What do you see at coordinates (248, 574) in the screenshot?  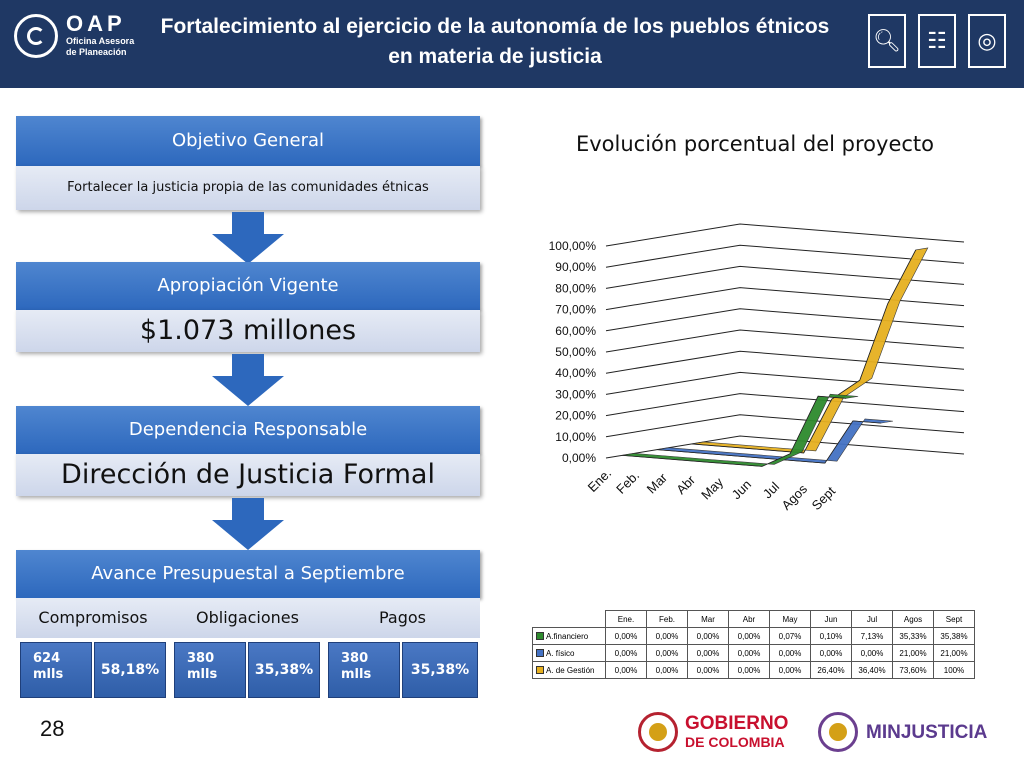 I see `avance-heading: Avance Presupuestal a Septiembre` at bounding box center [248, 574].